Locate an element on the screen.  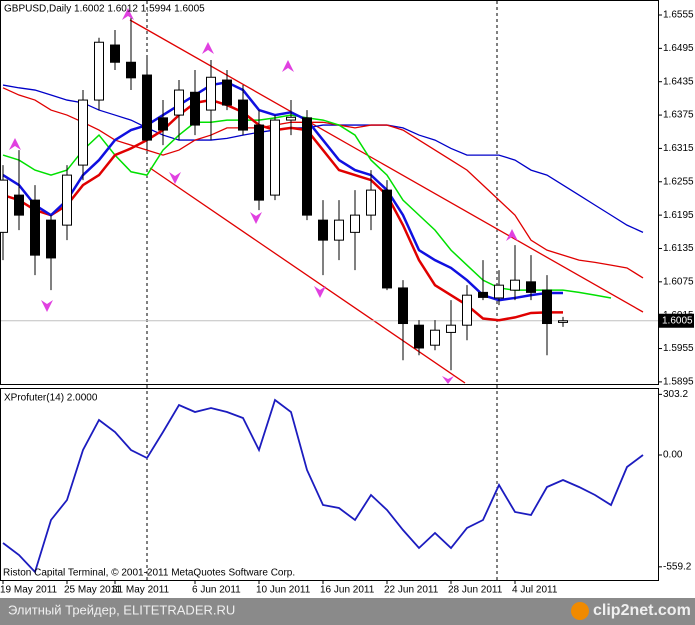
footer-logo: clip2net.com is located at coordinates (642, 610).